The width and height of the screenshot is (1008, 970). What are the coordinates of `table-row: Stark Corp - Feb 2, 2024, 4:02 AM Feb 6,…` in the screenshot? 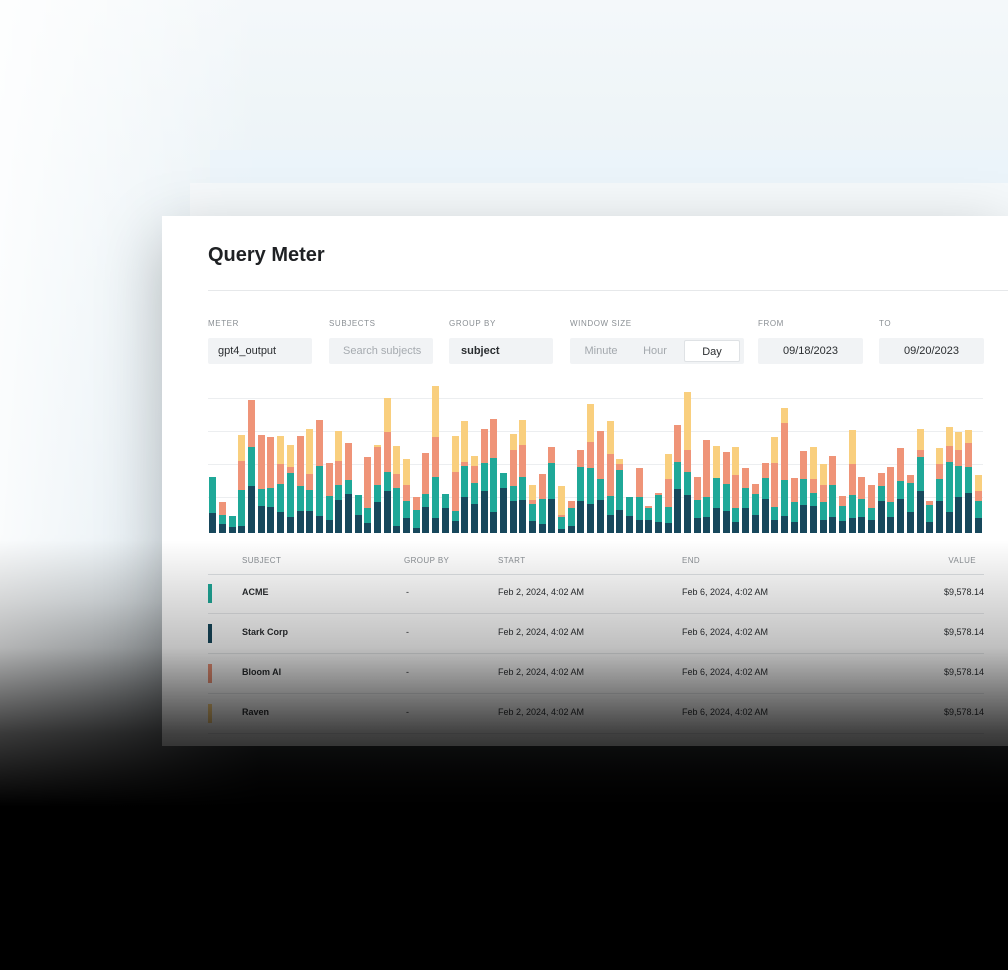 It's located at (596, 634).